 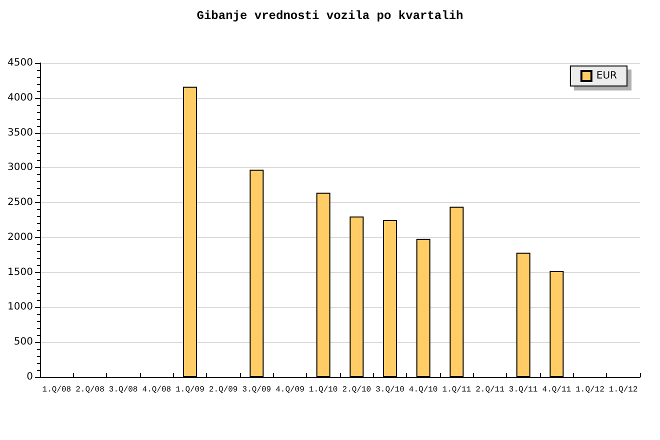 What do you see at coordinates (20, 202) in the screenshot?
I see `y-tick-label: 2500` at bounding box center [20, 202].